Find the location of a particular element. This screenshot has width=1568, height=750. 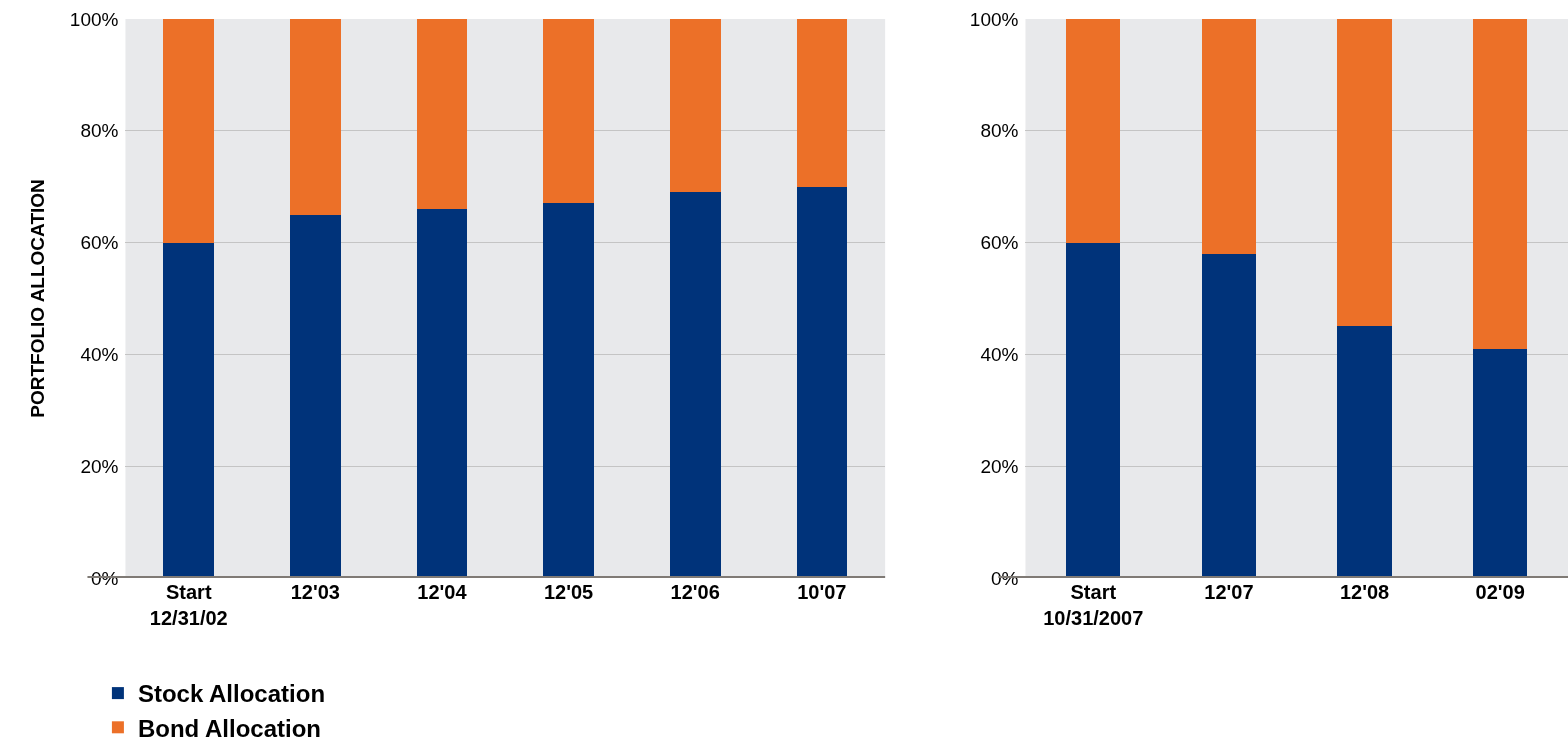

x-tick-label: 12'05 is located at coordinates (568, 592).